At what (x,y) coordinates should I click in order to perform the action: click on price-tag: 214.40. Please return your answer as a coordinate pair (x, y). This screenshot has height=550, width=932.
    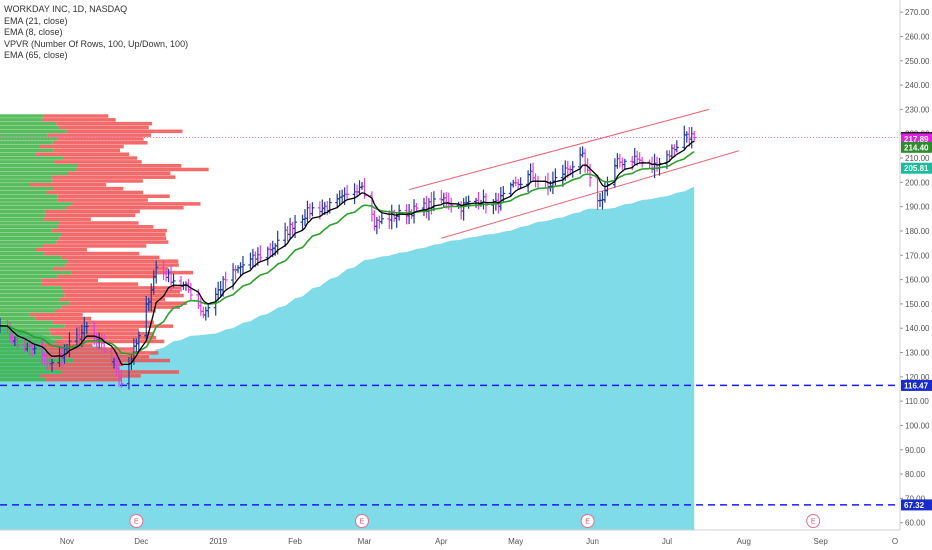
    Looking at the image, I should click on (916, 147).